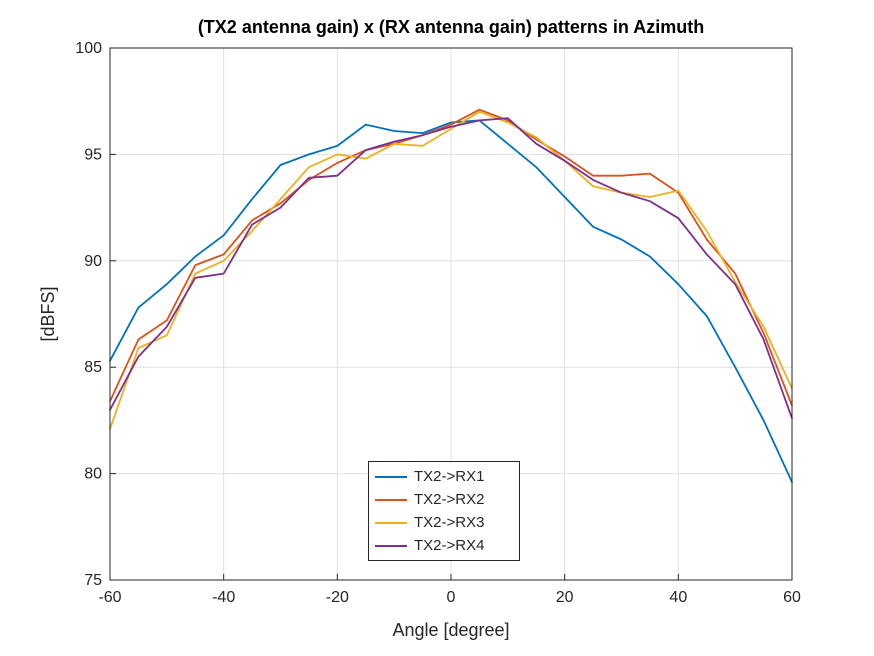 This screenshot has width=874, height=656. What do you see at coordinates (93, 154) in the screenshot?
I see `y-tick-label: 95` at bounding box center [93, 154].